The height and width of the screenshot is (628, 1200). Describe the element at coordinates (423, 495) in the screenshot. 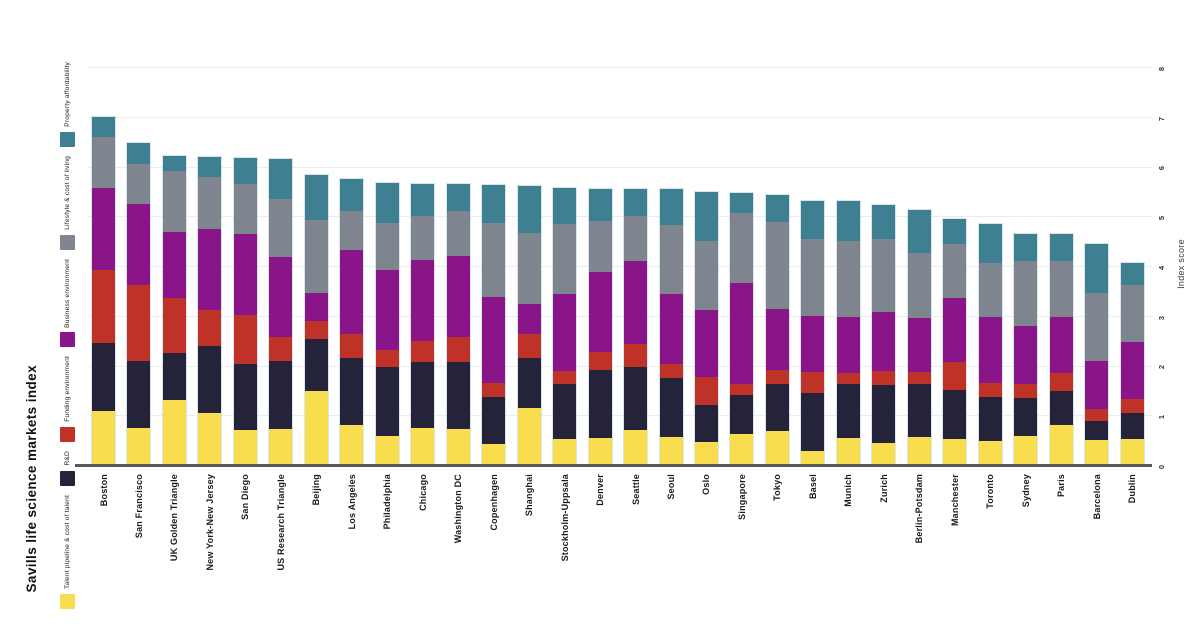

I see `x-axis-label: Chicago` at that location.